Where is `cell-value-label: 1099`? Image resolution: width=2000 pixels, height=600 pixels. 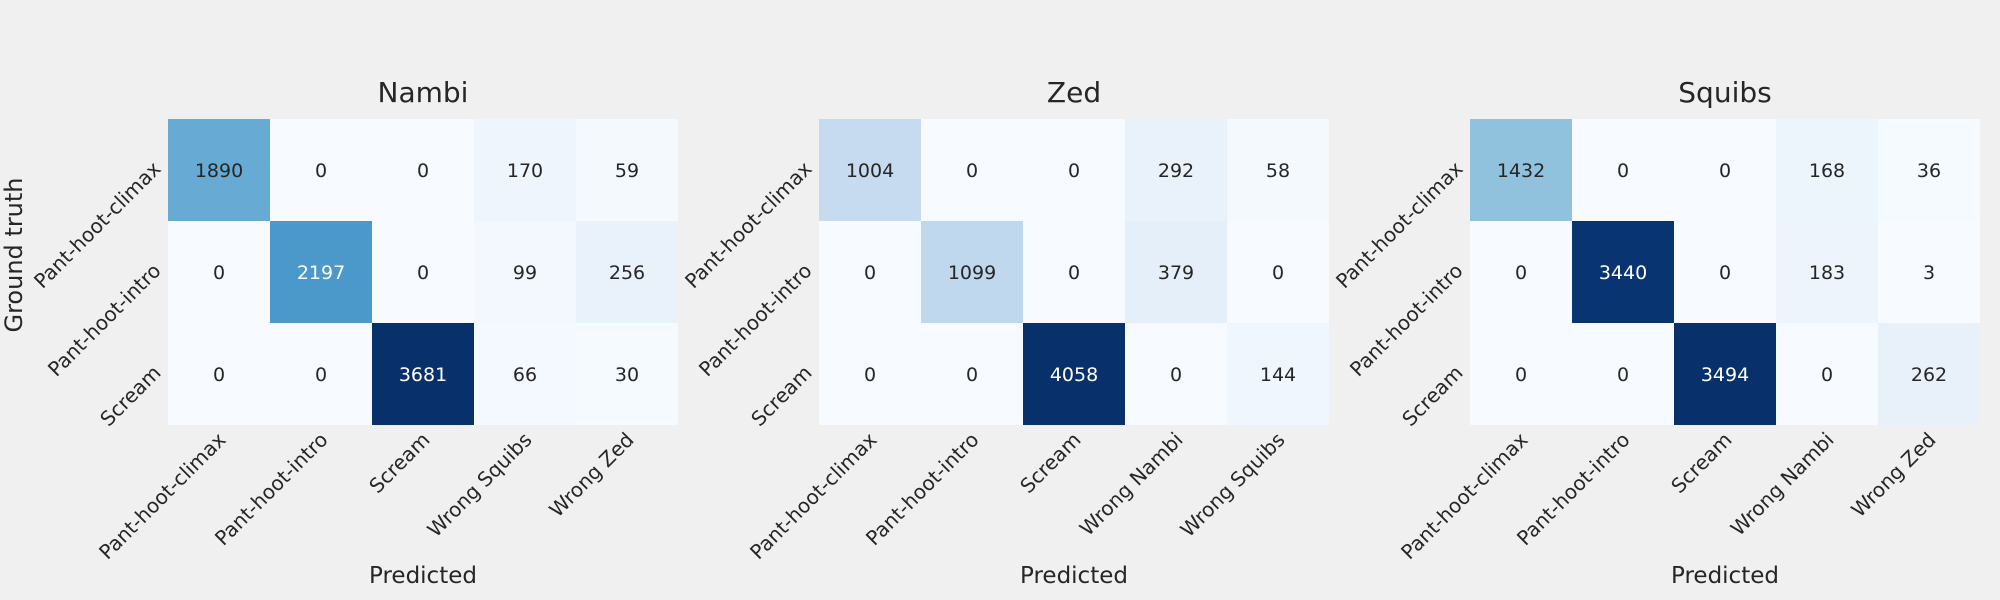 cell-value-label: 1099 is located at coordinates (972, 273).